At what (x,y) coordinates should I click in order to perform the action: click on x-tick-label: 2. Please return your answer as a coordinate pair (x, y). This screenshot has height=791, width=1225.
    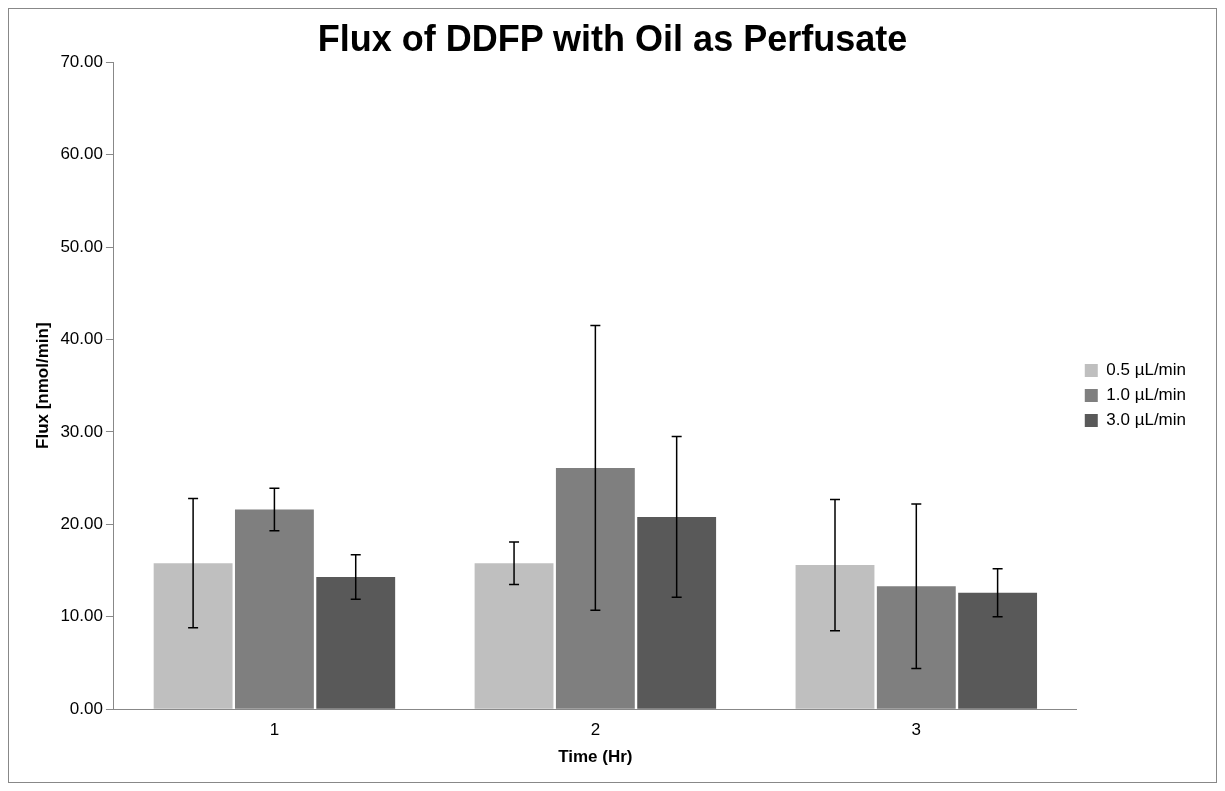
    Looking at the image, I should click on (595, 730).